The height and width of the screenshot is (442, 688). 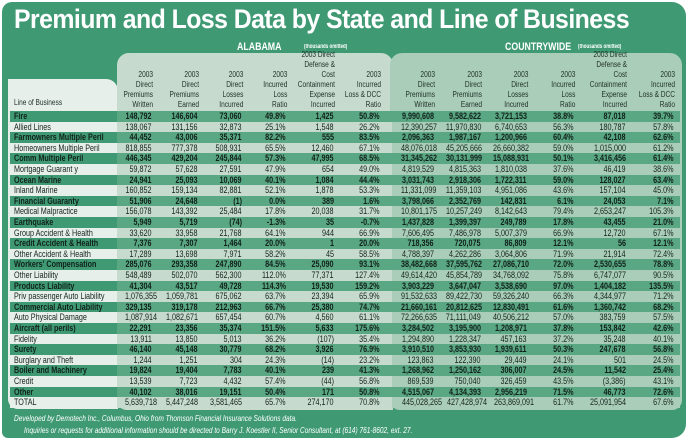 I want to click on cell-text: 25,380, so click(x=322, y=306).